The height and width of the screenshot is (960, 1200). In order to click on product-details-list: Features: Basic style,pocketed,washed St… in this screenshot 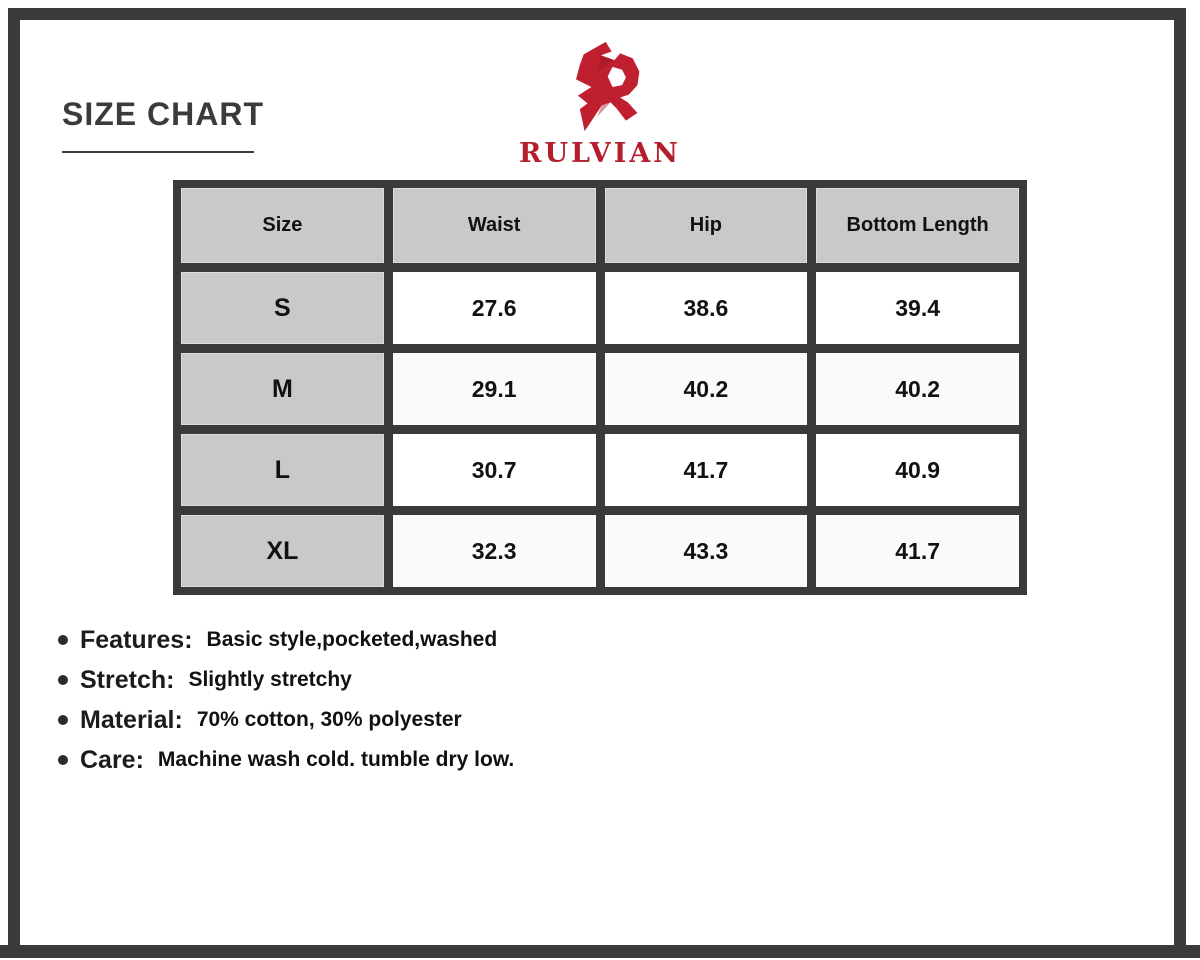, I will do `click(286, 700)`.